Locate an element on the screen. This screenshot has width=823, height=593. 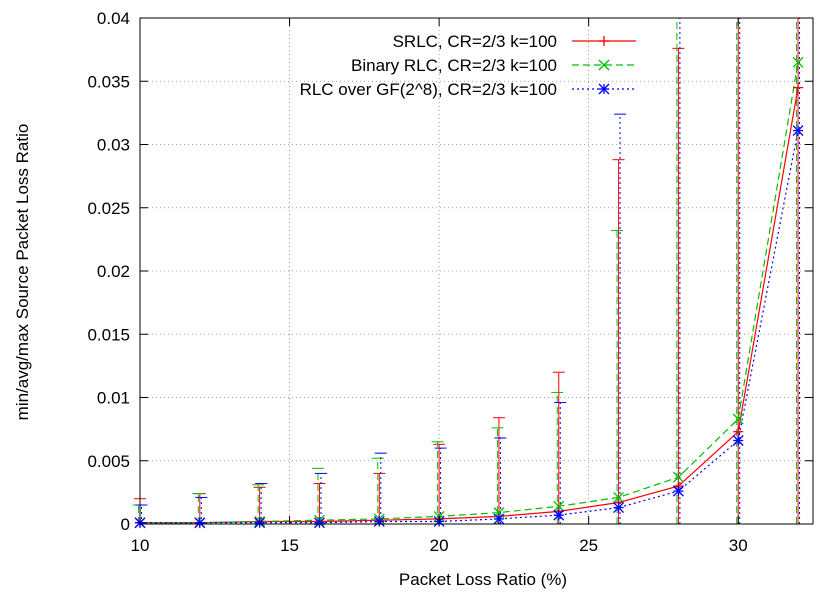
y-tick-label: 0.02 is located at coordinates (113, 271).